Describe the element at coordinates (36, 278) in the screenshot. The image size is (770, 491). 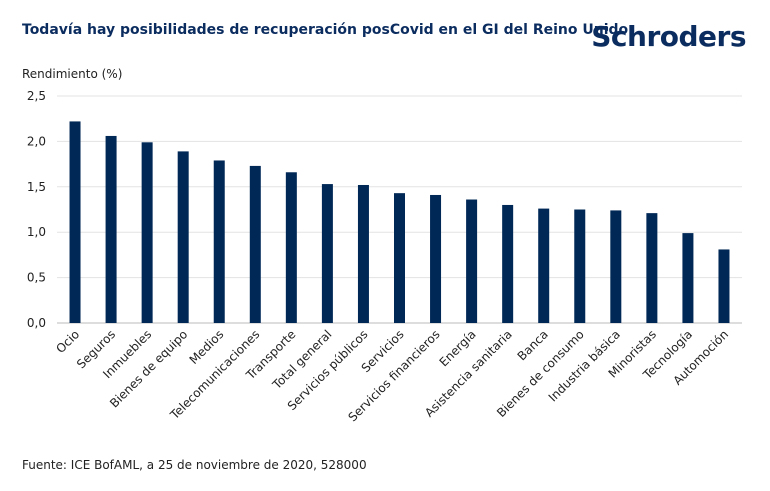
I see `y-tick-label: 0,5` at that location.